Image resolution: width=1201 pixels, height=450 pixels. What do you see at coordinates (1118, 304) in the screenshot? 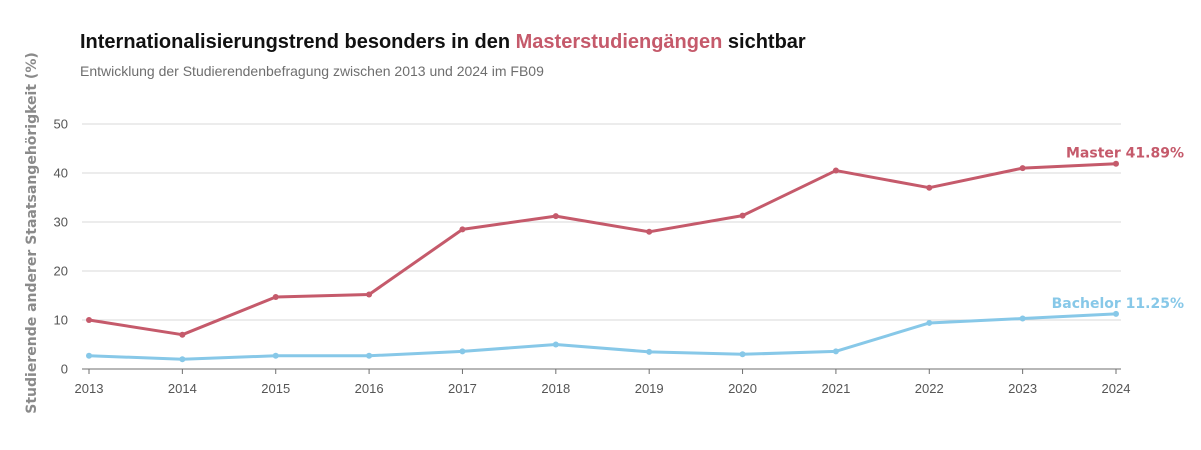
I see `end-label-bachelor: Bachelor 11.25%` at bounding box center [1118, 304].